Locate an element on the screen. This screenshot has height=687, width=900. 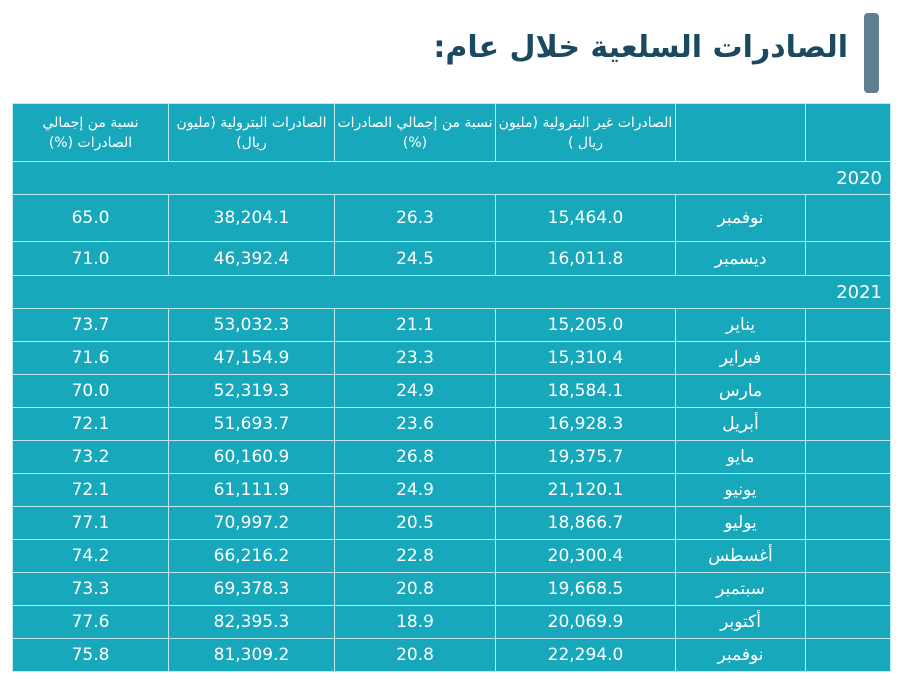
non-oil-pct-cell: 20.5 is located at coordinates (415, 523).